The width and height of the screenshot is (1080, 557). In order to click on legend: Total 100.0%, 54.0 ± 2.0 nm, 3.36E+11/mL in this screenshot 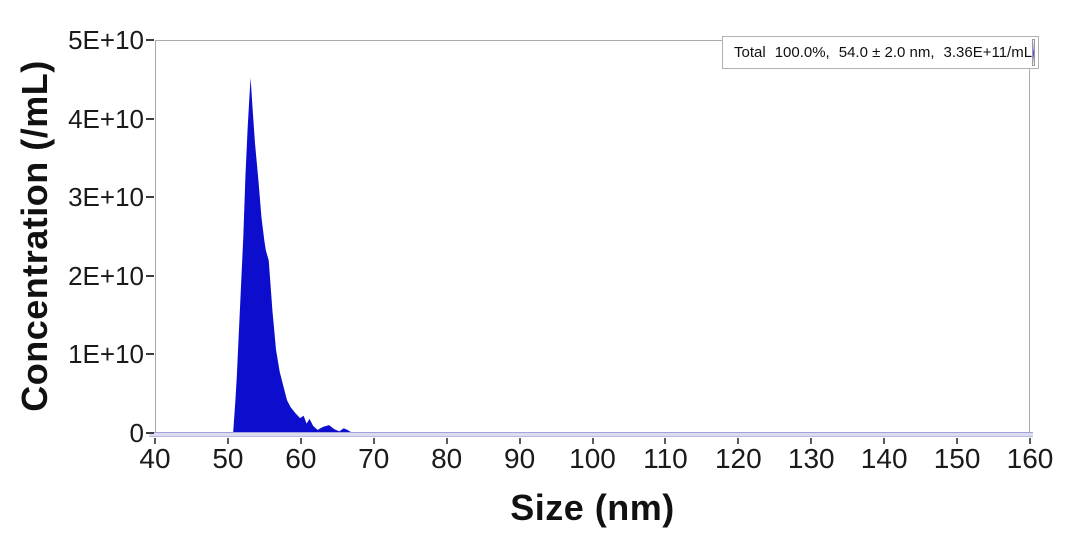, I will do `click(880, 52)`.